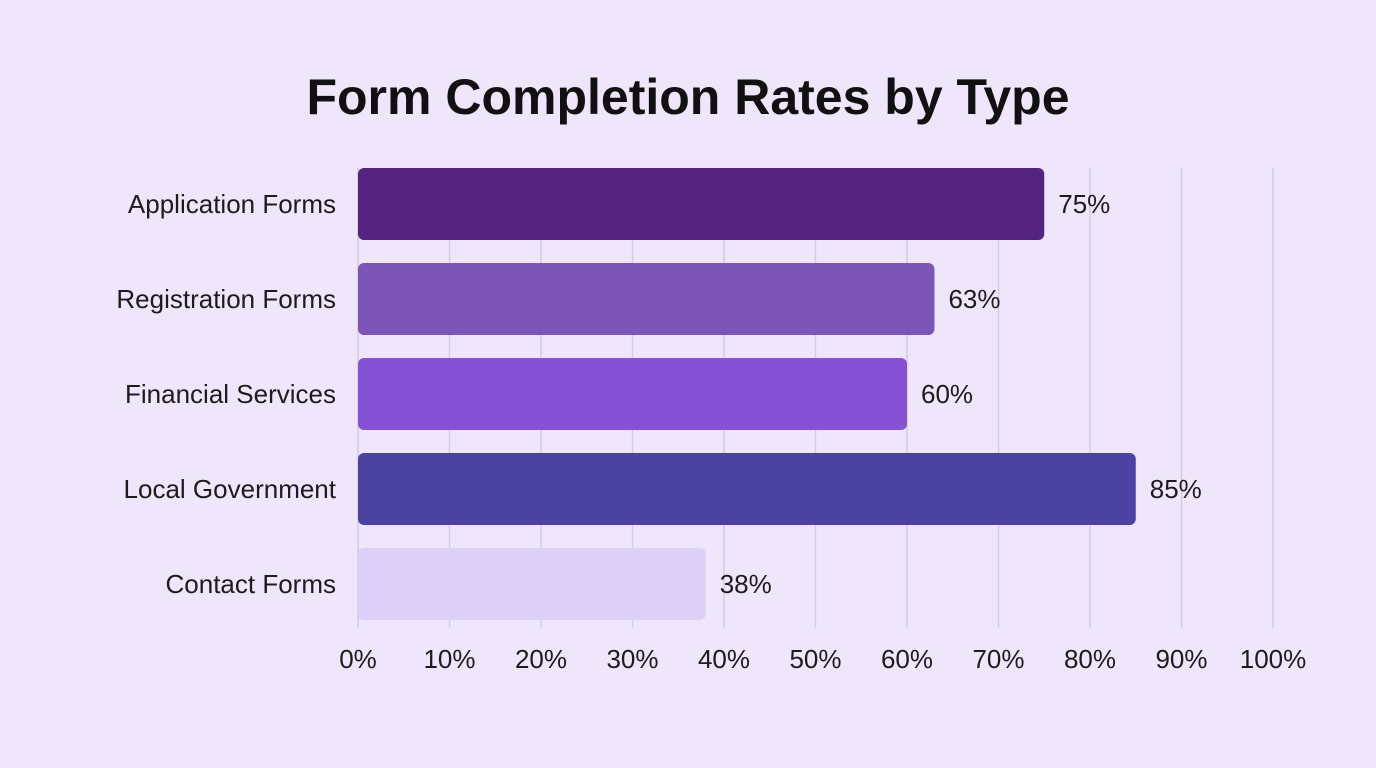  I want to click on x-tick-label: 80%, so click(1090, 659).